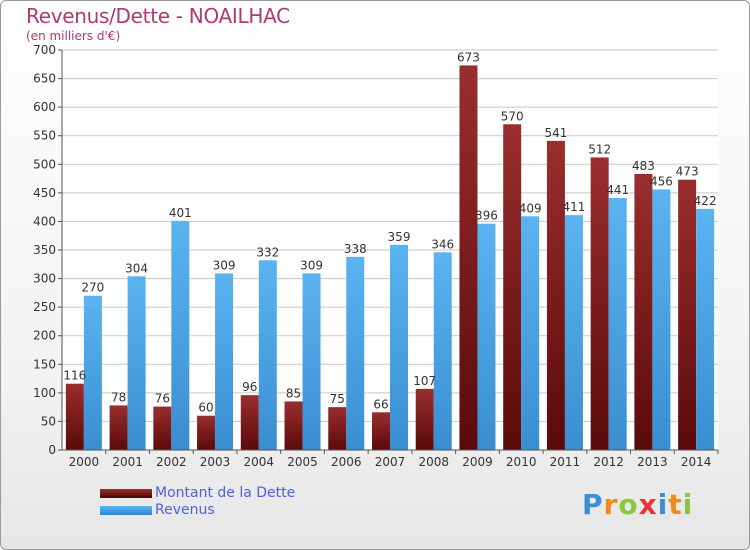 Image resolution: width=750 pixels, height=550 pixels. Describe the element at coordinates (44, 336) in the screenshot. I see `y-tick-label: 200` at that location.